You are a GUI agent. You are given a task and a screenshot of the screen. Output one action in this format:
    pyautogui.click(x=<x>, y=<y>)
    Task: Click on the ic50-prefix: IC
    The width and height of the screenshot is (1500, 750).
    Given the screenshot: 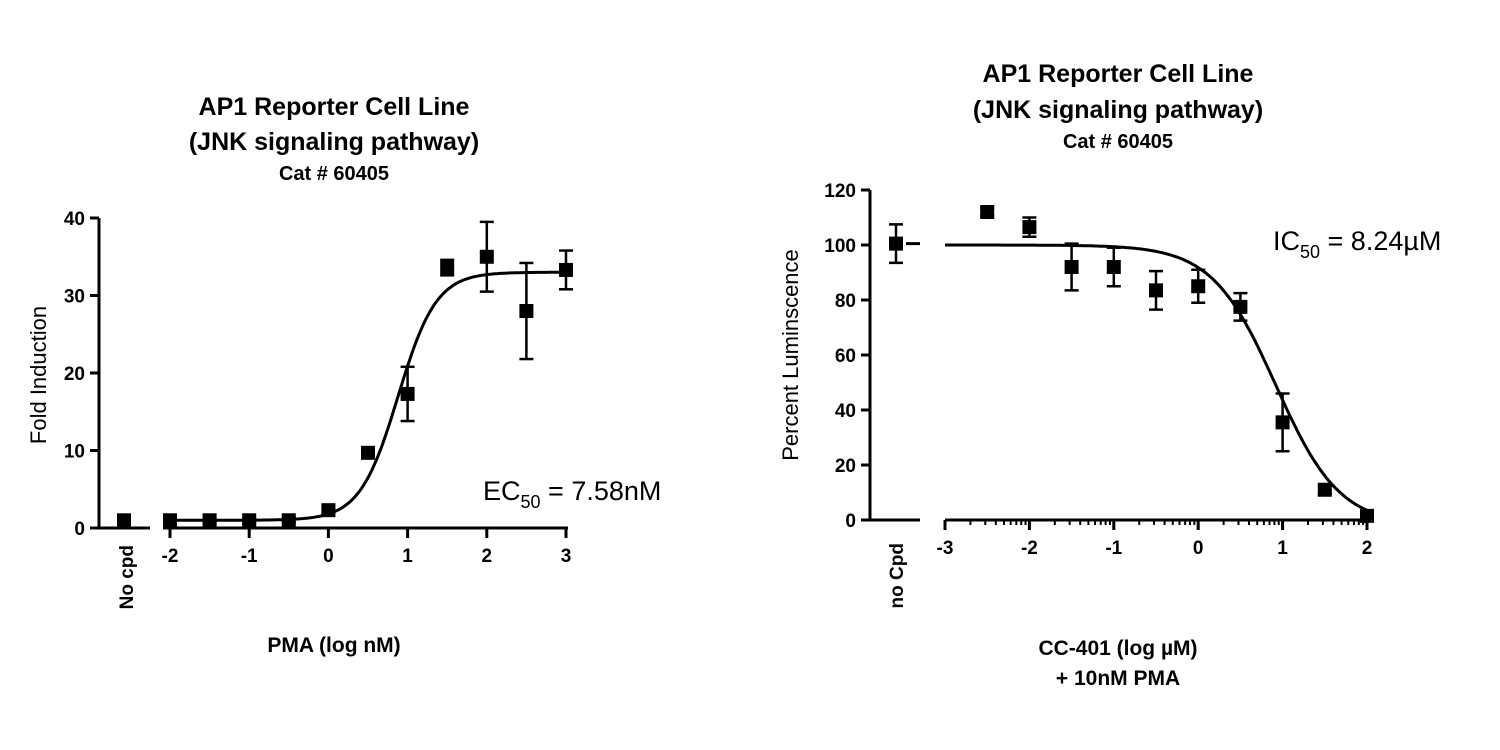 What is the action you would take?
    pyautogui.click(x=1286, y=241)
    